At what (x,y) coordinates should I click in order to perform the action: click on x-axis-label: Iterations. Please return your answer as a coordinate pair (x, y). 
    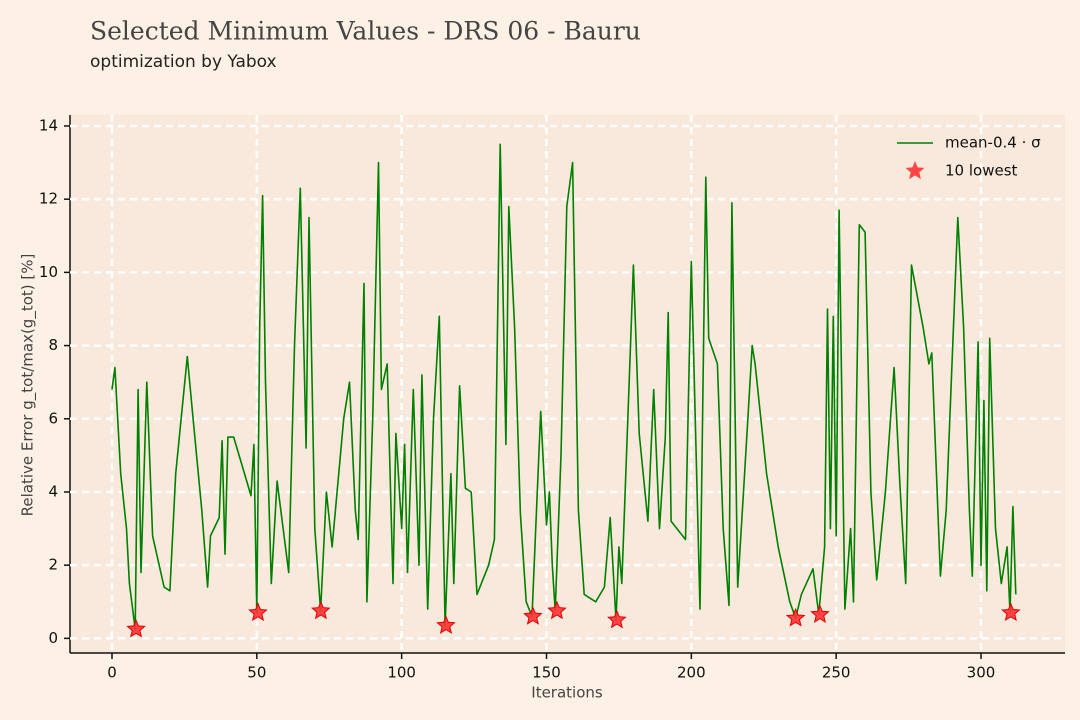
    Looking at the image, I should click on (567, 693).